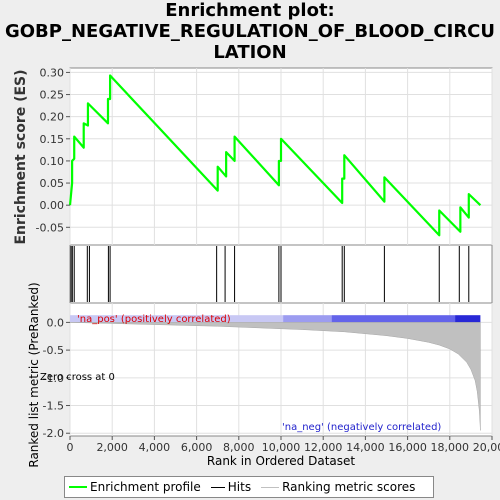 The width and height of the screenshot is (500, 500). What do you see at coordinates (450, 447) in the screenshot?
I see `x-tick-label: 18,000` at bounding box center [450, 447].